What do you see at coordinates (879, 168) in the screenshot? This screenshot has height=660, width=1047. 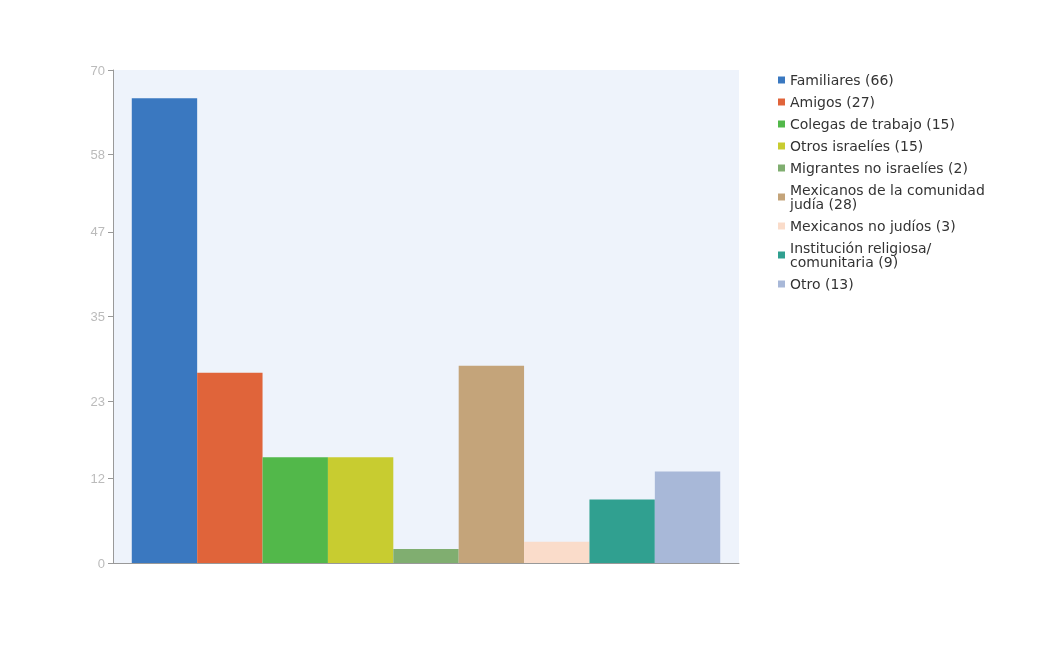 I see `legend-label: Migrantes no israelíes (2)` at bounding box center [879, 168].